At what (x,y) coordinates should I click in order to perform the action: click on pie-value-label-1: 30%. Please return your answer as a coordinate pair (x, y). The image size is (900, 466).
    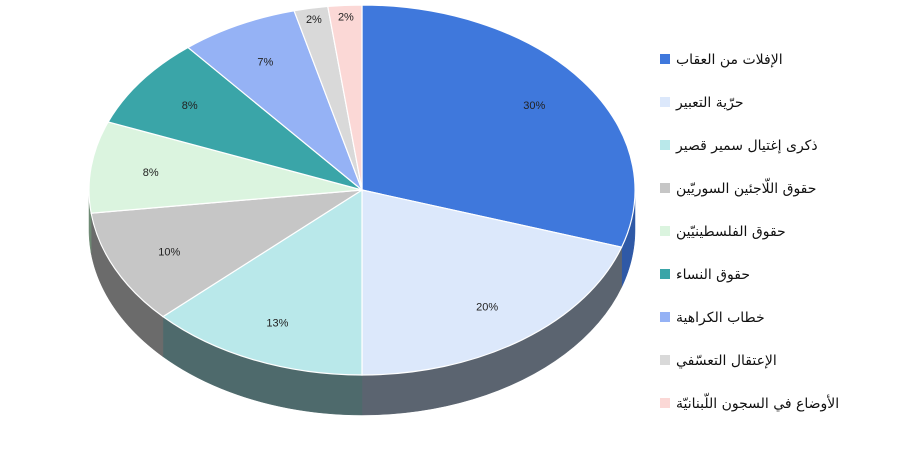
    Looking at the image, I should click on (534, 106).